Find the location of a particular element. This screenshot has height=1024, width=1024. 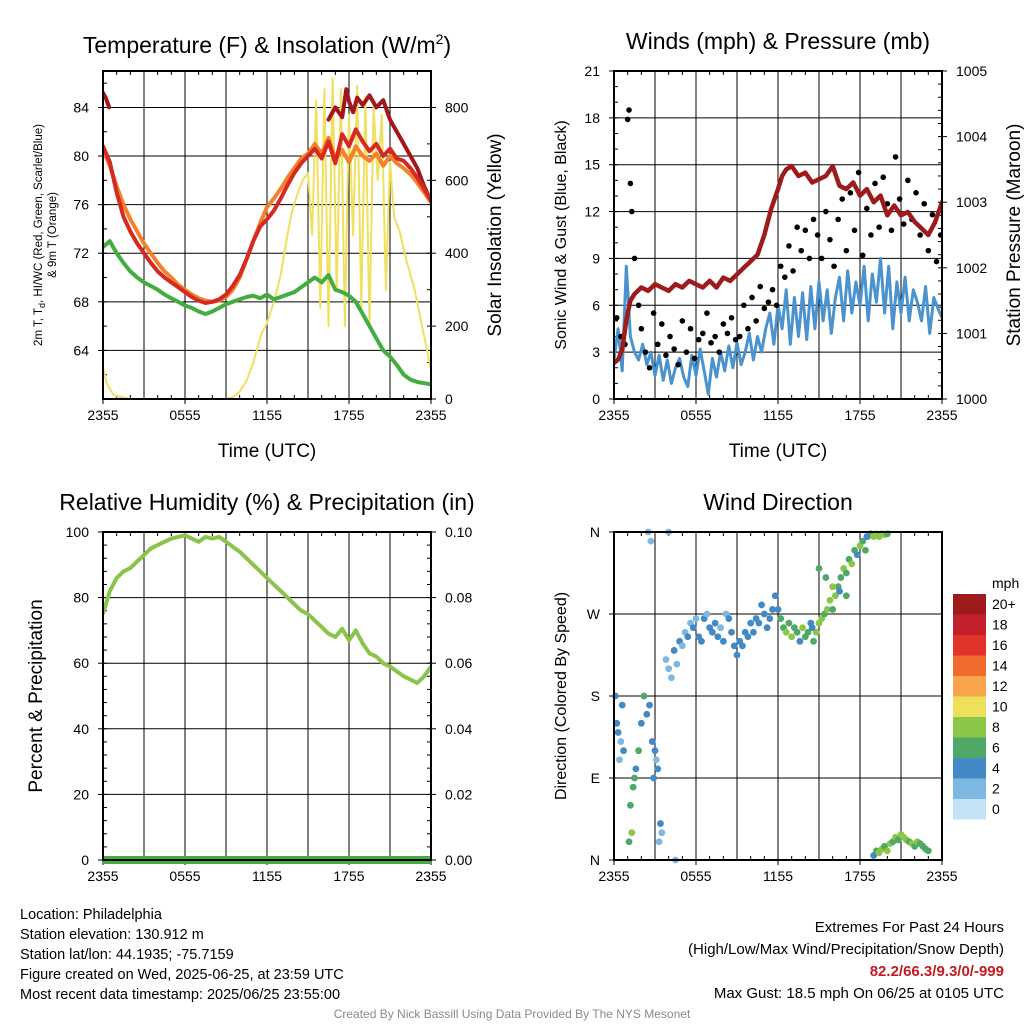

y-tick-label: 6 is located at coordinates (596, 305).